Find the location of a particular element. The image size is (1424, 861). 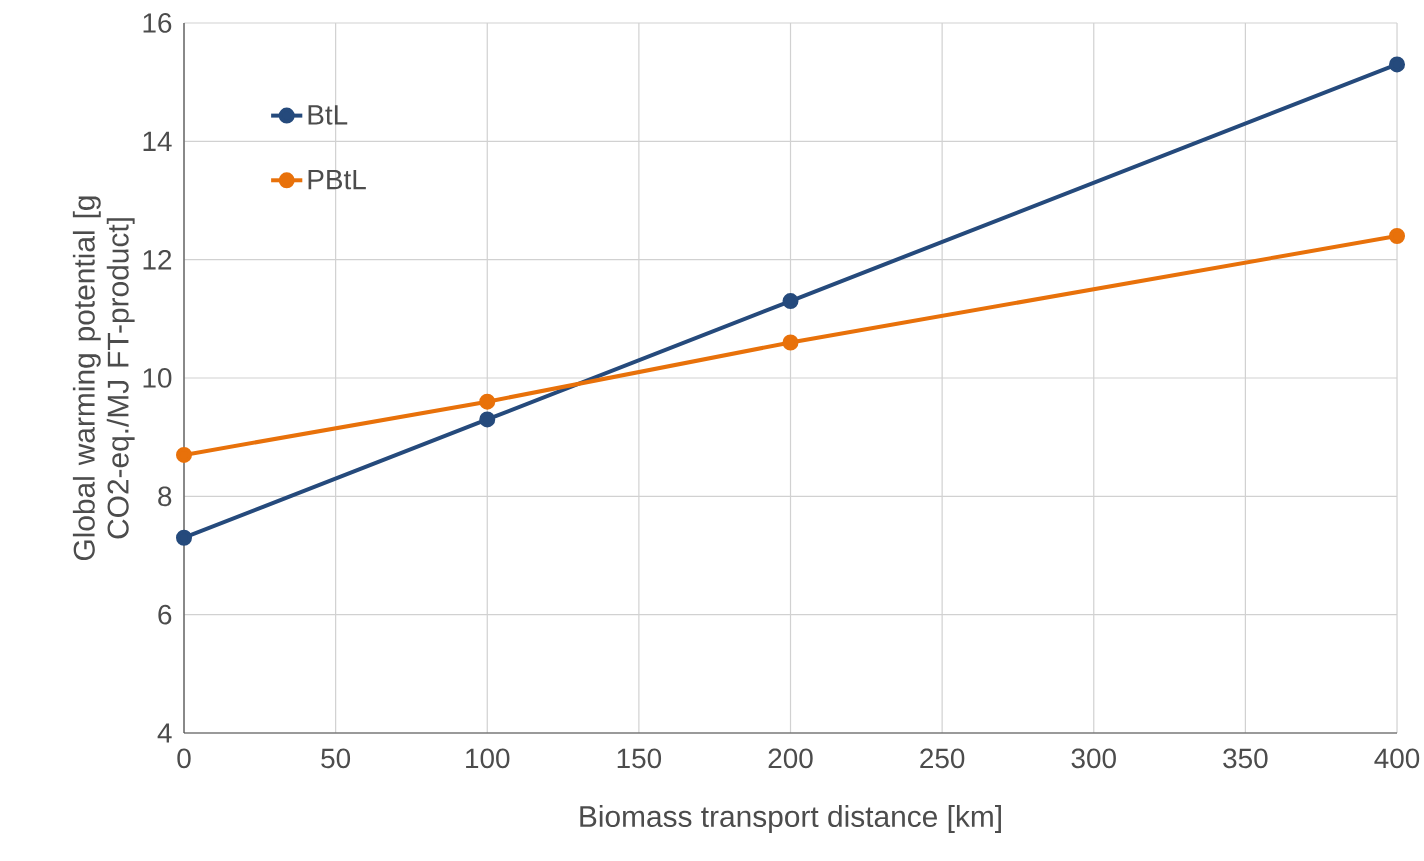

x-tick-label: 400 is located at coordinates (1397, 758).